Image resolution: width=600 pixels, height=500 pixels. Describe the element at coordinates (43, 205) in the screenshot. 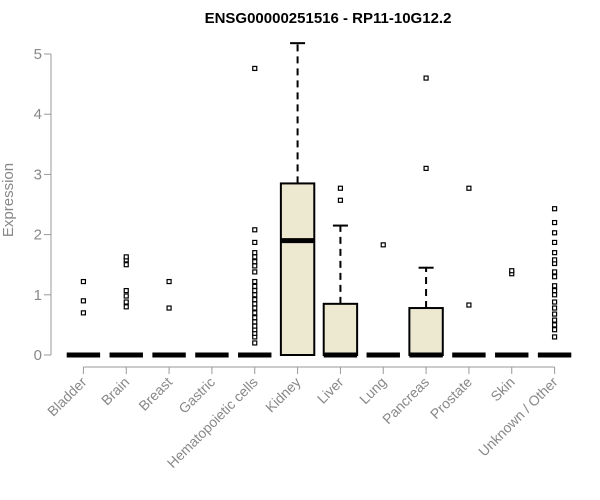

I see `y-axis: 0 1 2 3 4 5` at that location.